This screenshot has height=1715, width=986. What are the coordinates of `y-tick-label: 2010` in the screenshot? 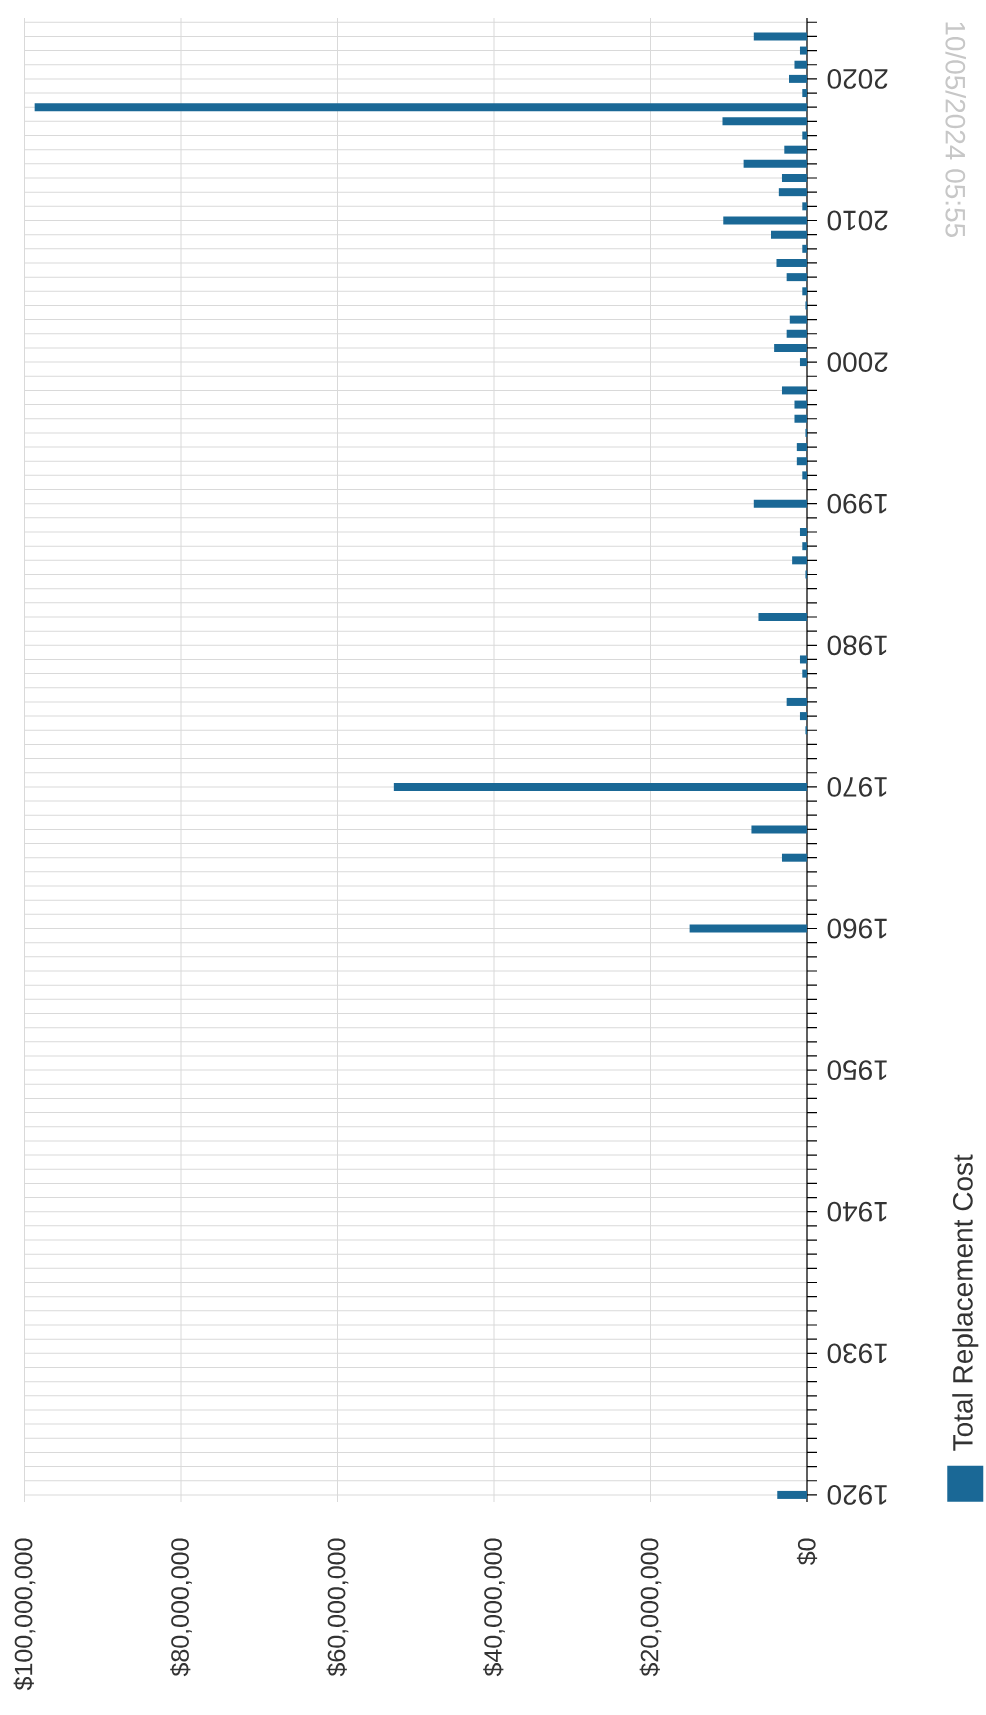 It's located at (857, 220).